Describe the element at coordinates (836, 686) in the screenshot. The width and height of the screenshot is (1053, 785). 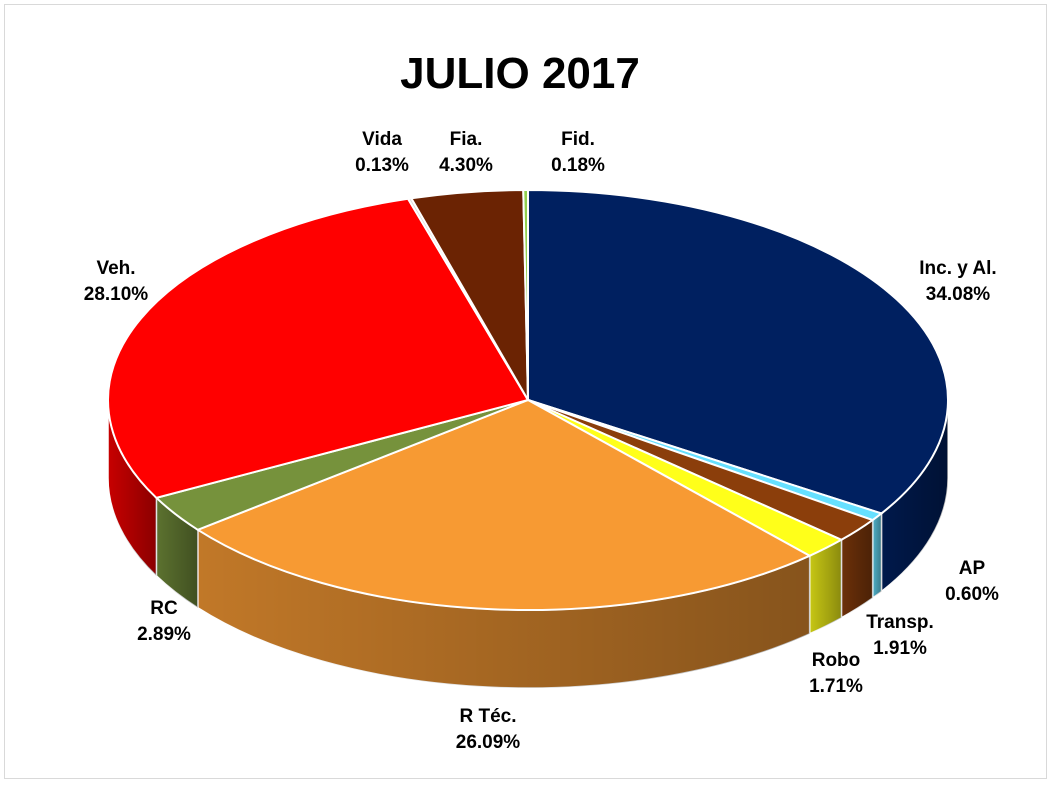
I see `value-robo: 1.71%` at that location.